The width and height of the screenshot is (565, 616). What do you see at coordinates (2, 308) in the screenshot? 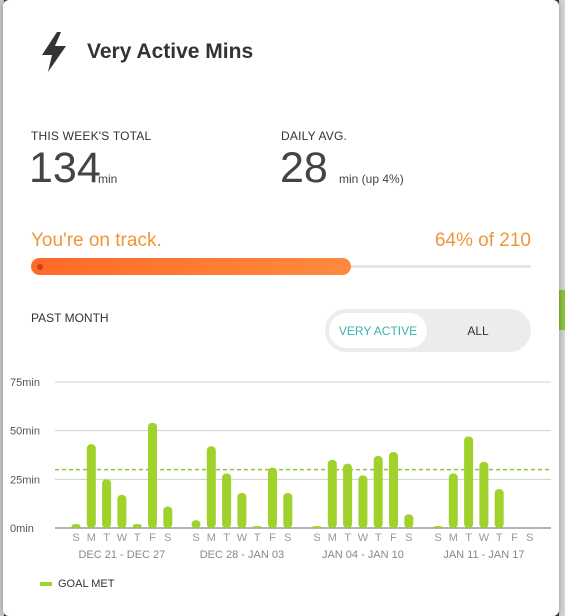
I see `background-left-edge` at bounding box center [2, 308].